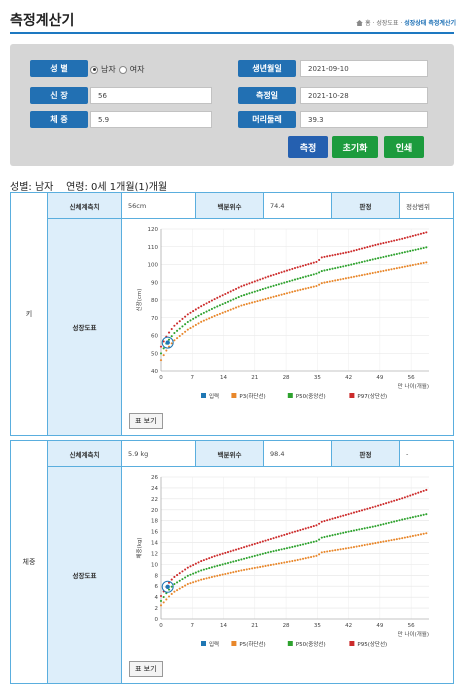 This screenshot has height=688, width=464. Describe the element at coordinates (348, 626) in the screenshot. I see `x-tick-label: 42` at that location.